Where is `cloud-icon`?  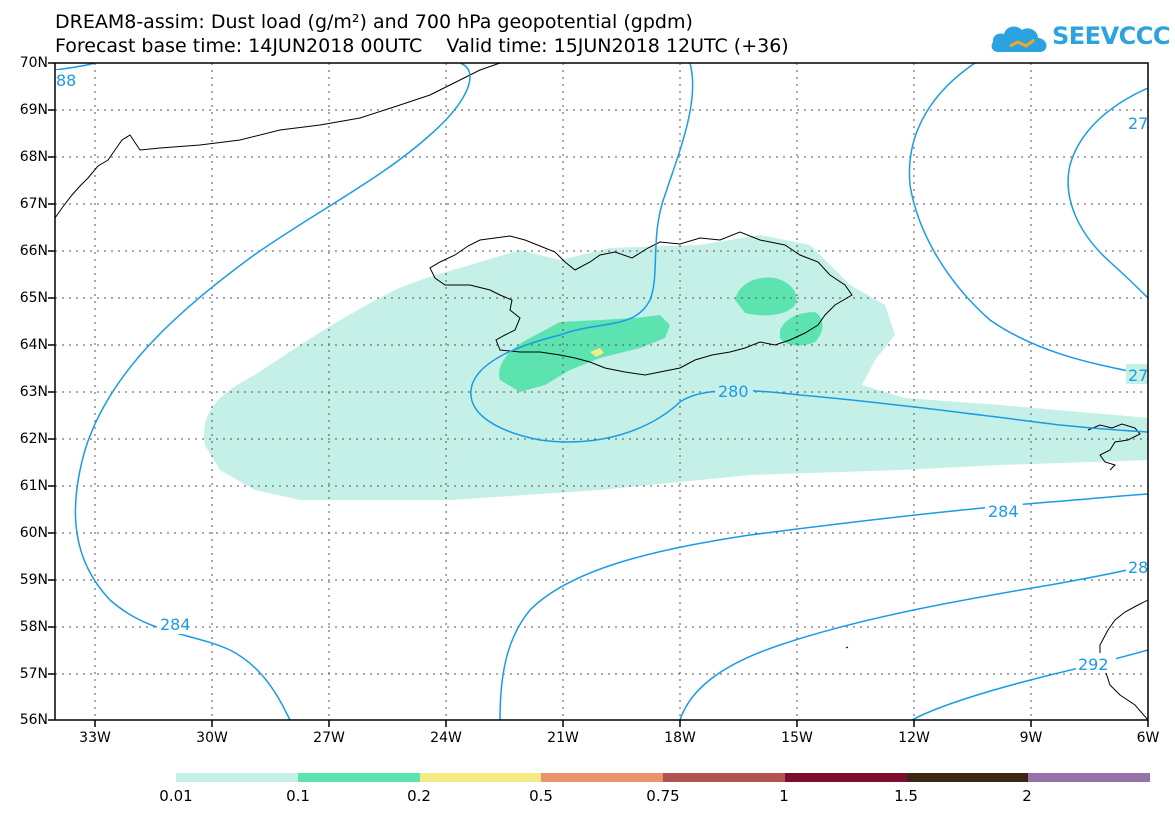 cloud-icon is located at coordinates (1019, 39).